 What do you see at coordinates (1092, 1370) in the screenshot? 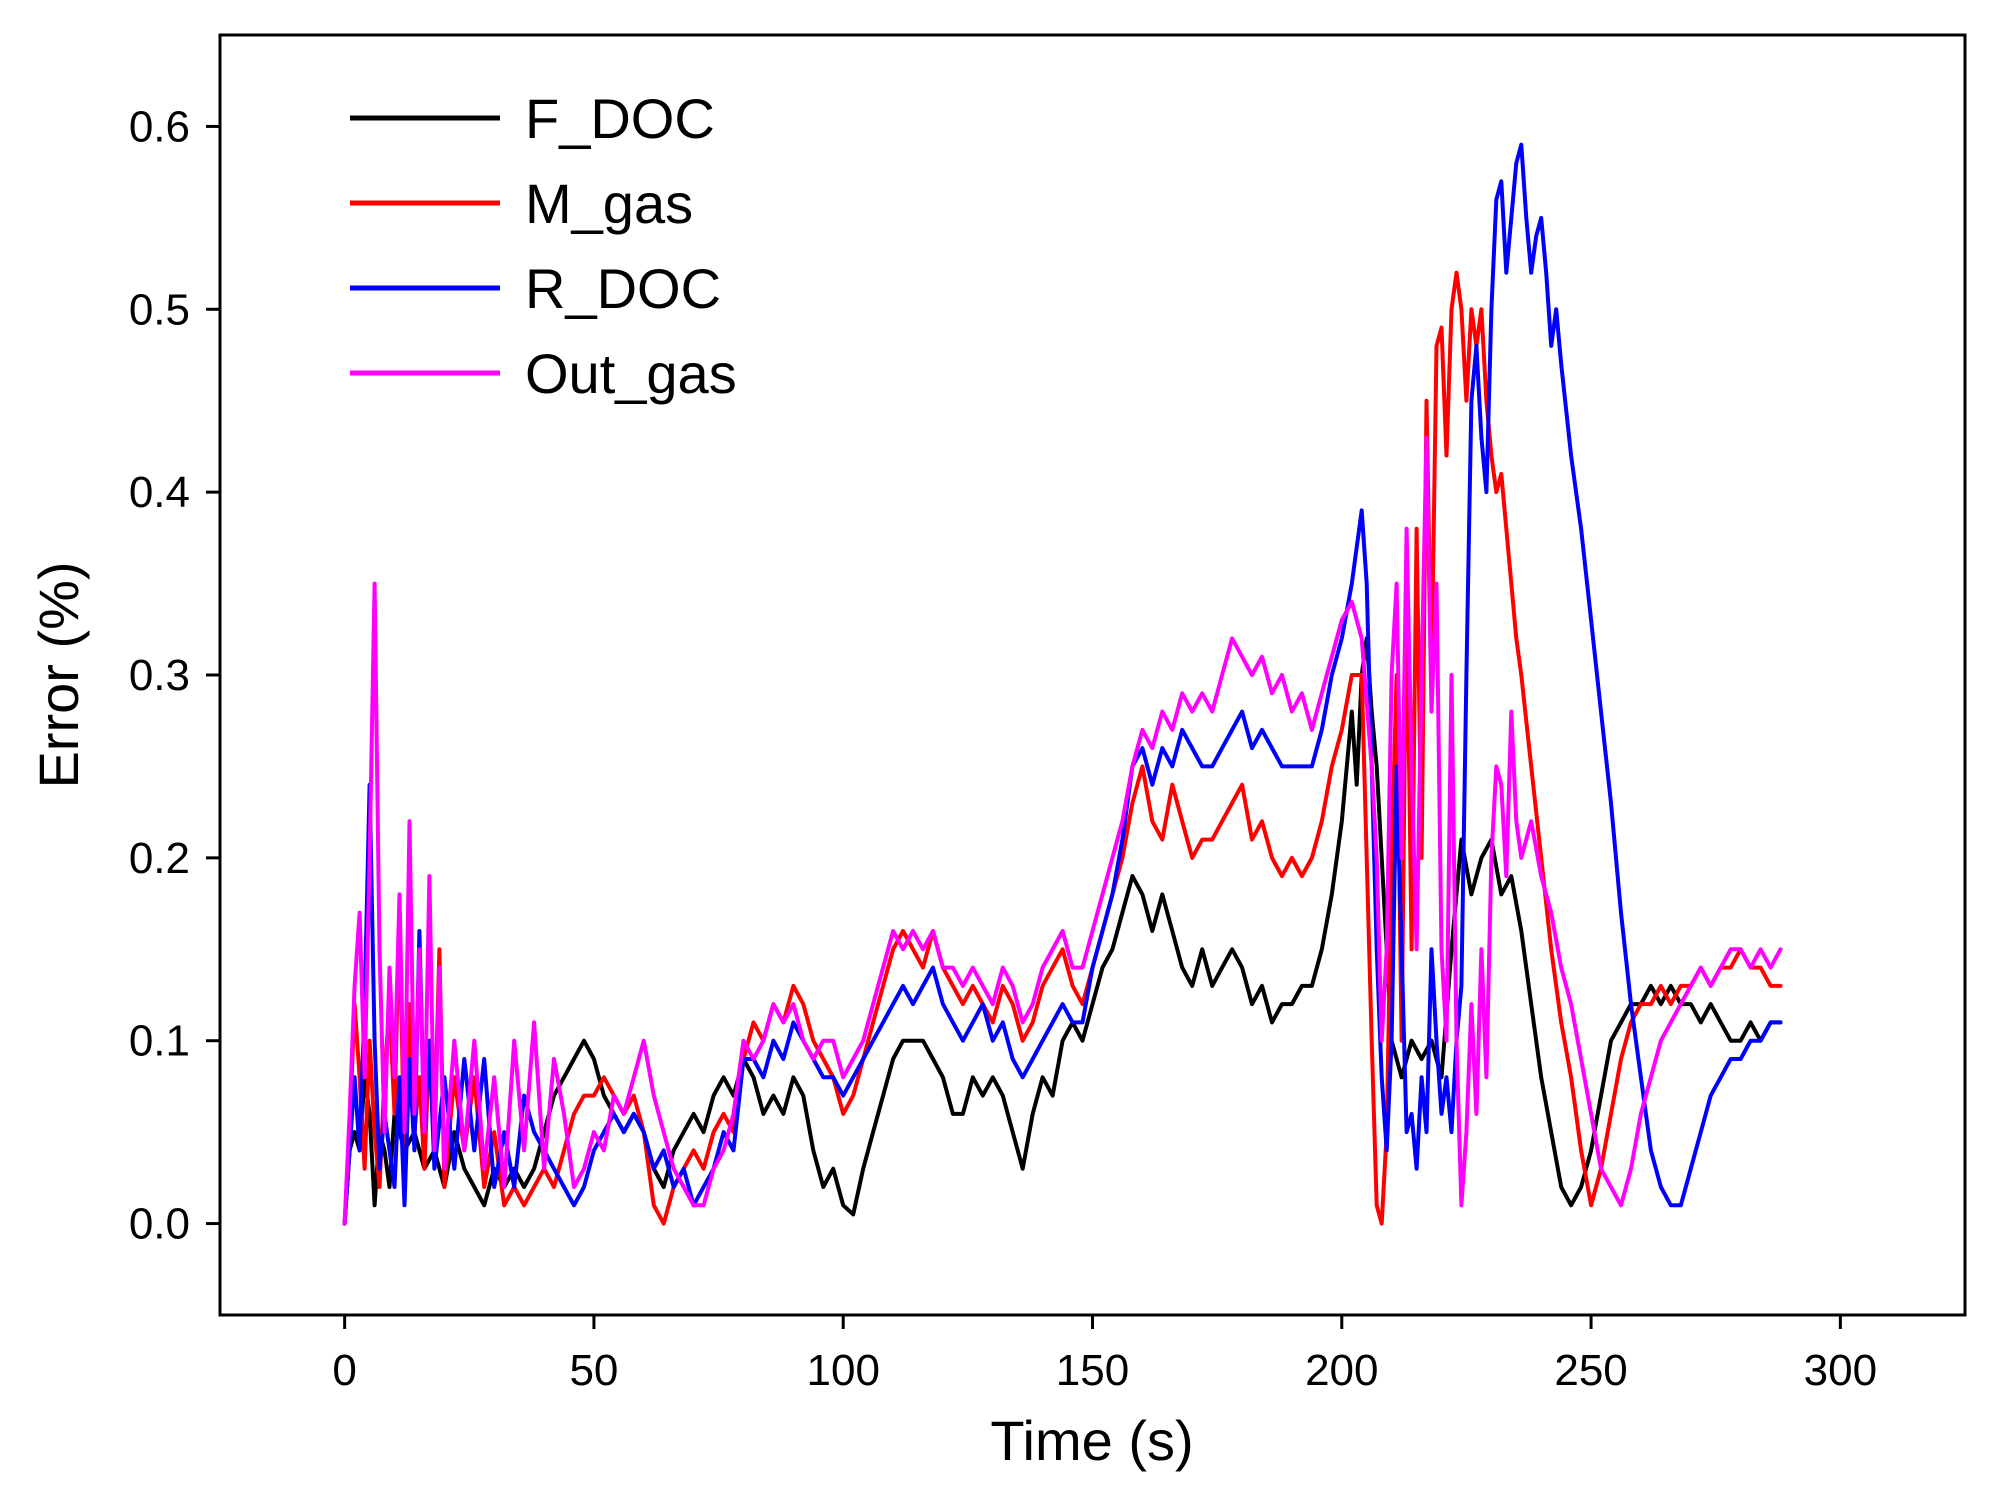
I see `x-tick-label: 150` at bounding box center [1092, 1370].